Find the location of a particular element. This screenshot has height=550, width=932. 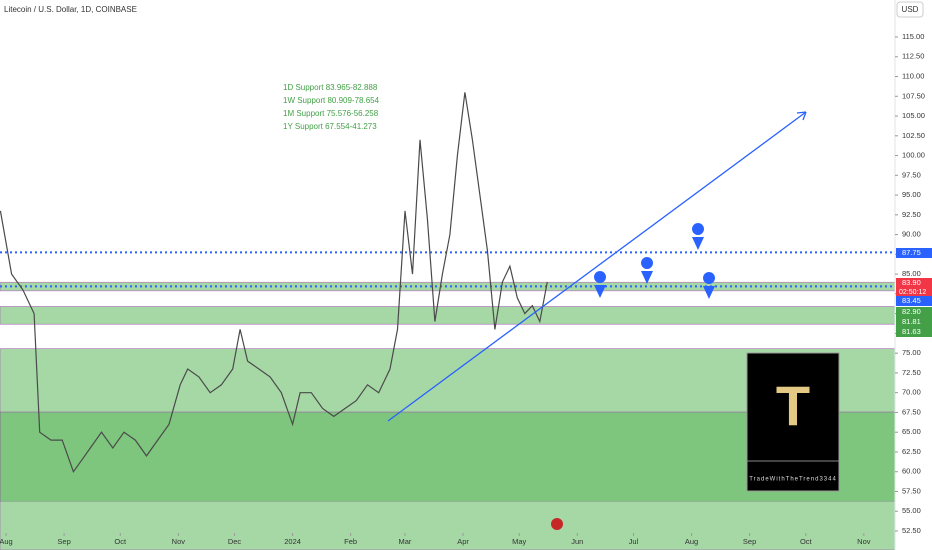

y-tick-label: 75.00 is located at coordinates (911, 352).